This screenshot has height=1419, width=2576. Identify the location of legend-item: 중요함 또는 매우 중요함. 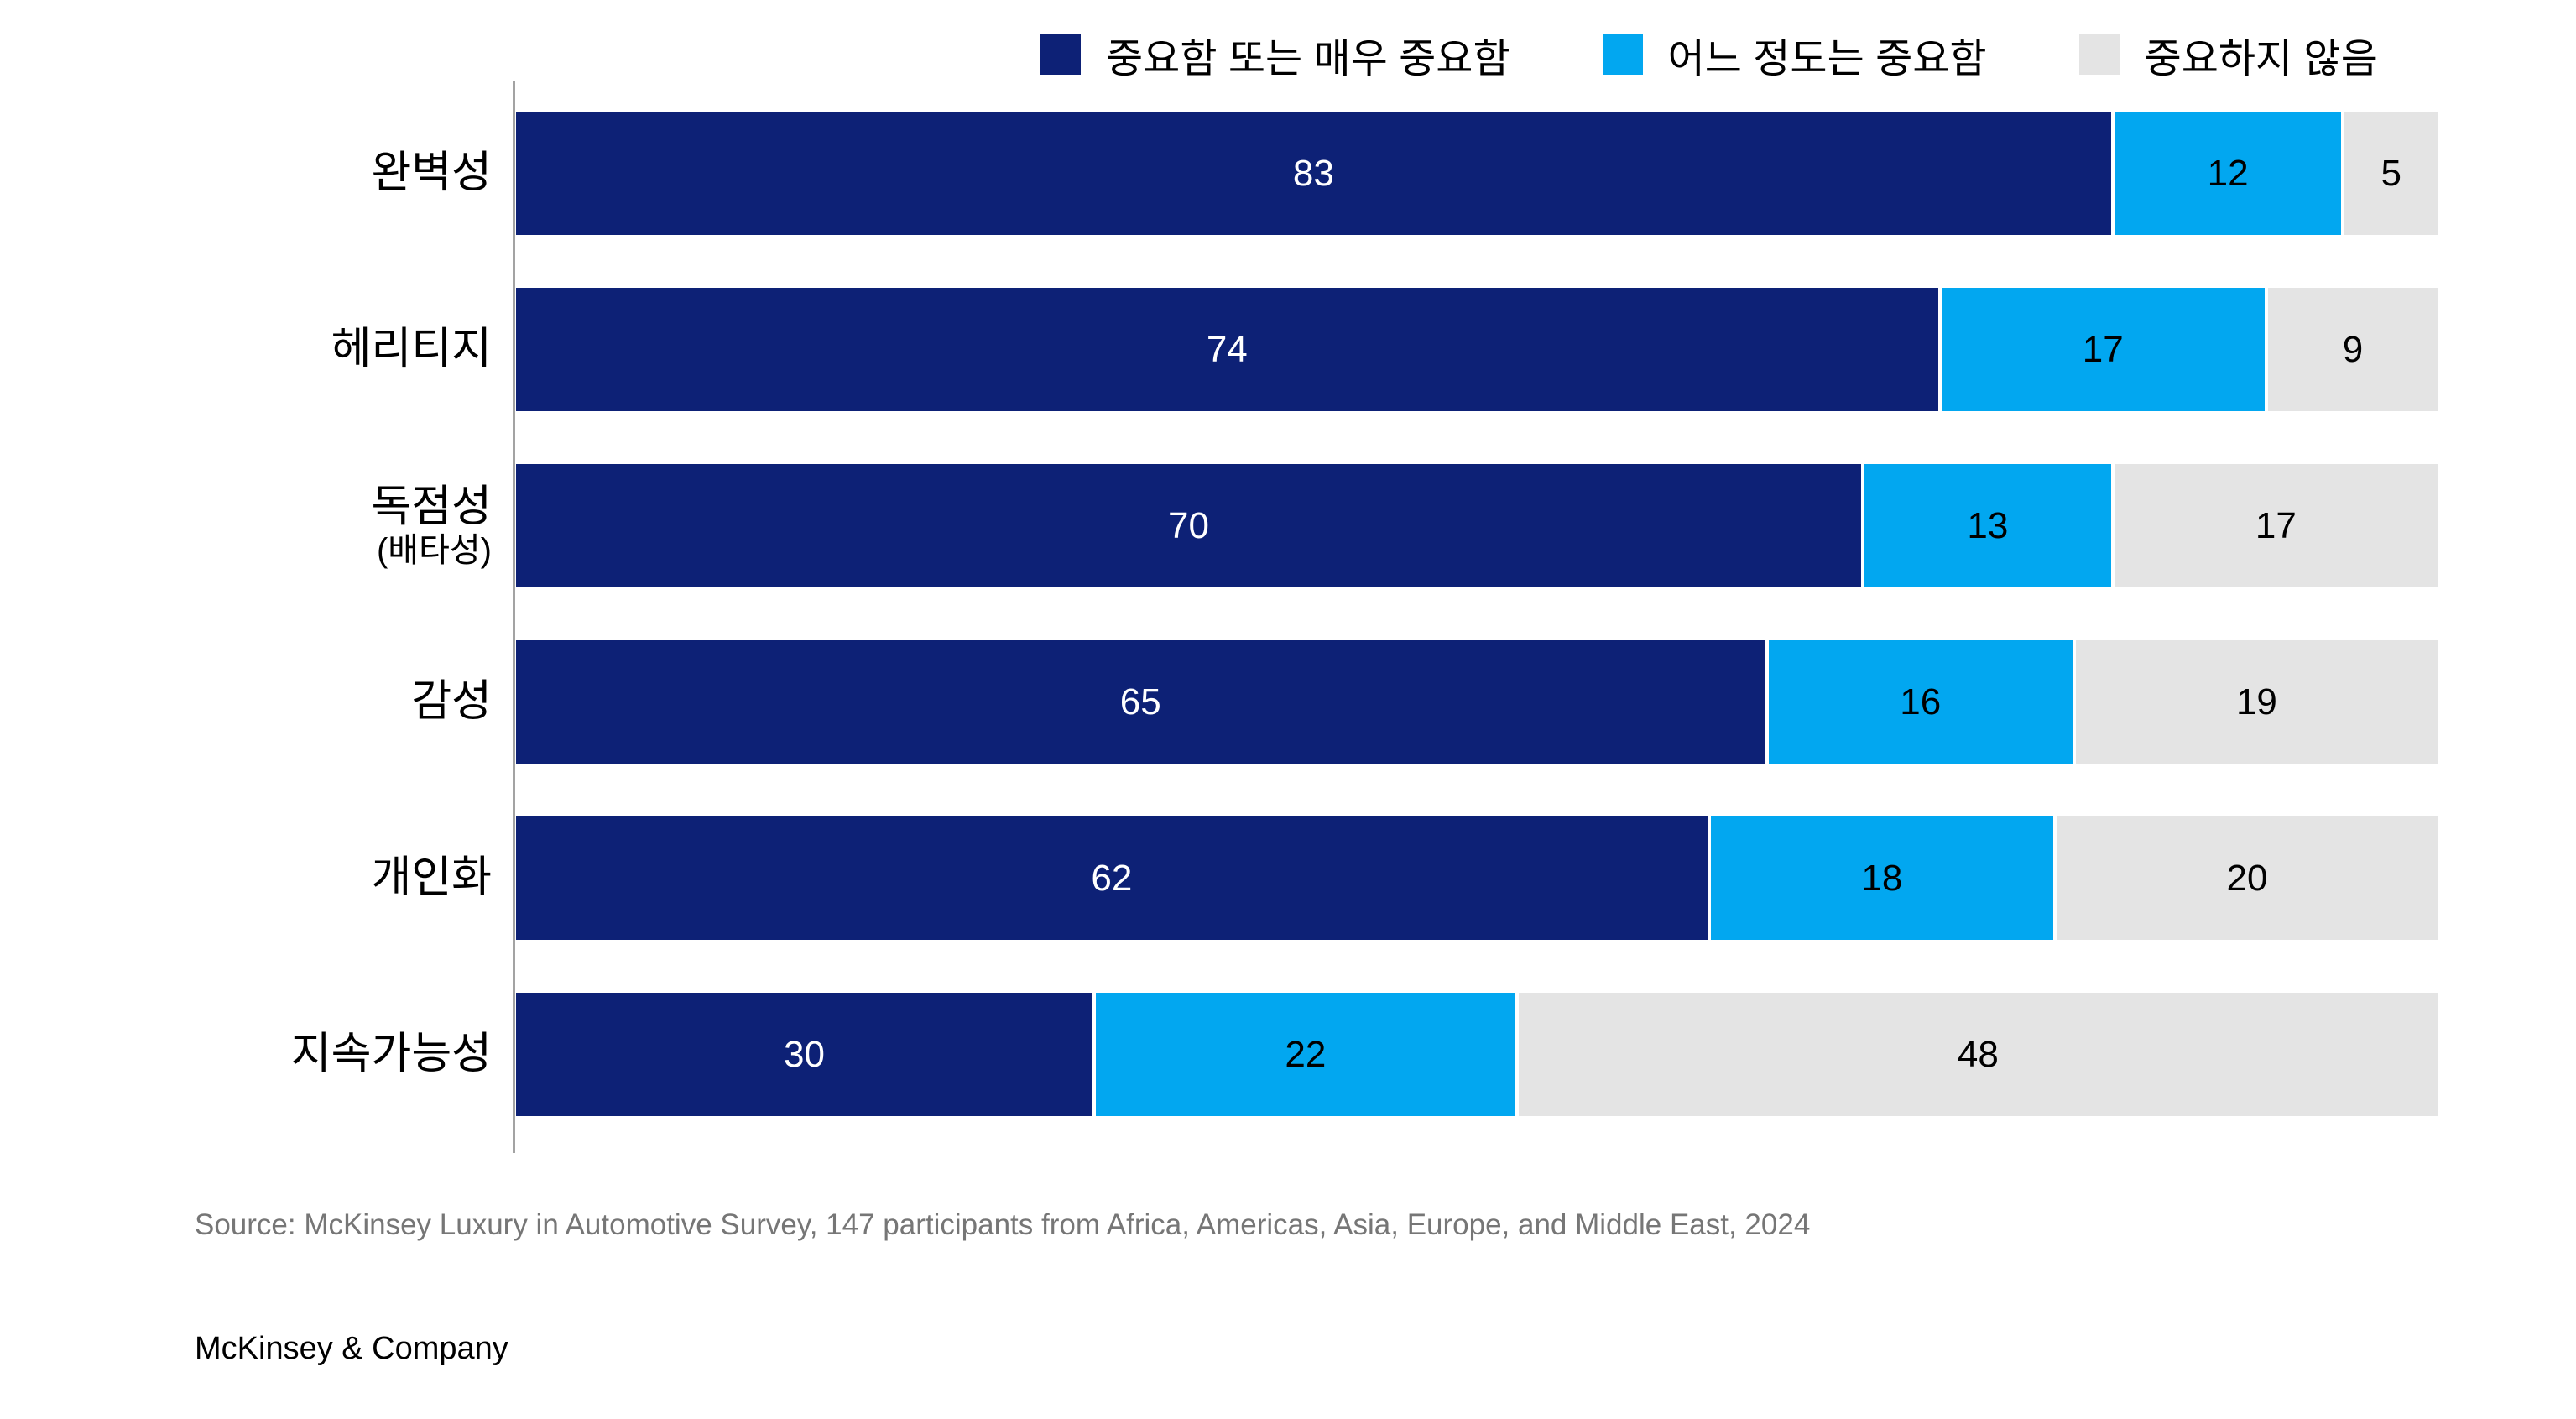
(1275, 54).